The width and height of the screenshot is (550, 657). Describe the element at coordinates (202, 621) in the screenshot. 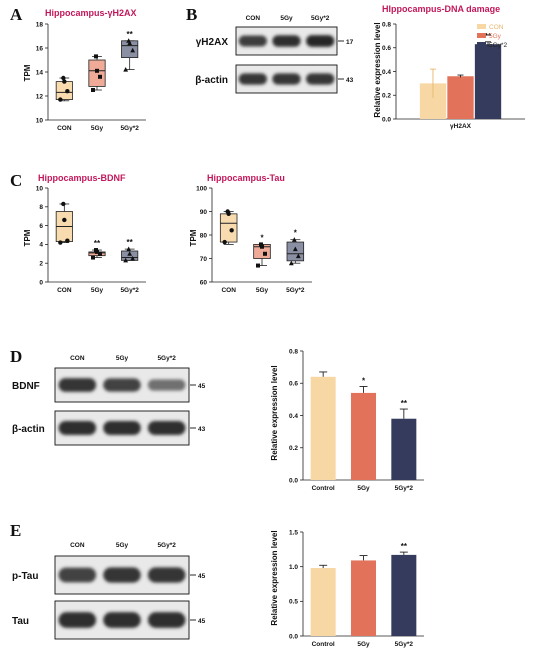

I see `blot-e-marker-label: 45` at that location.